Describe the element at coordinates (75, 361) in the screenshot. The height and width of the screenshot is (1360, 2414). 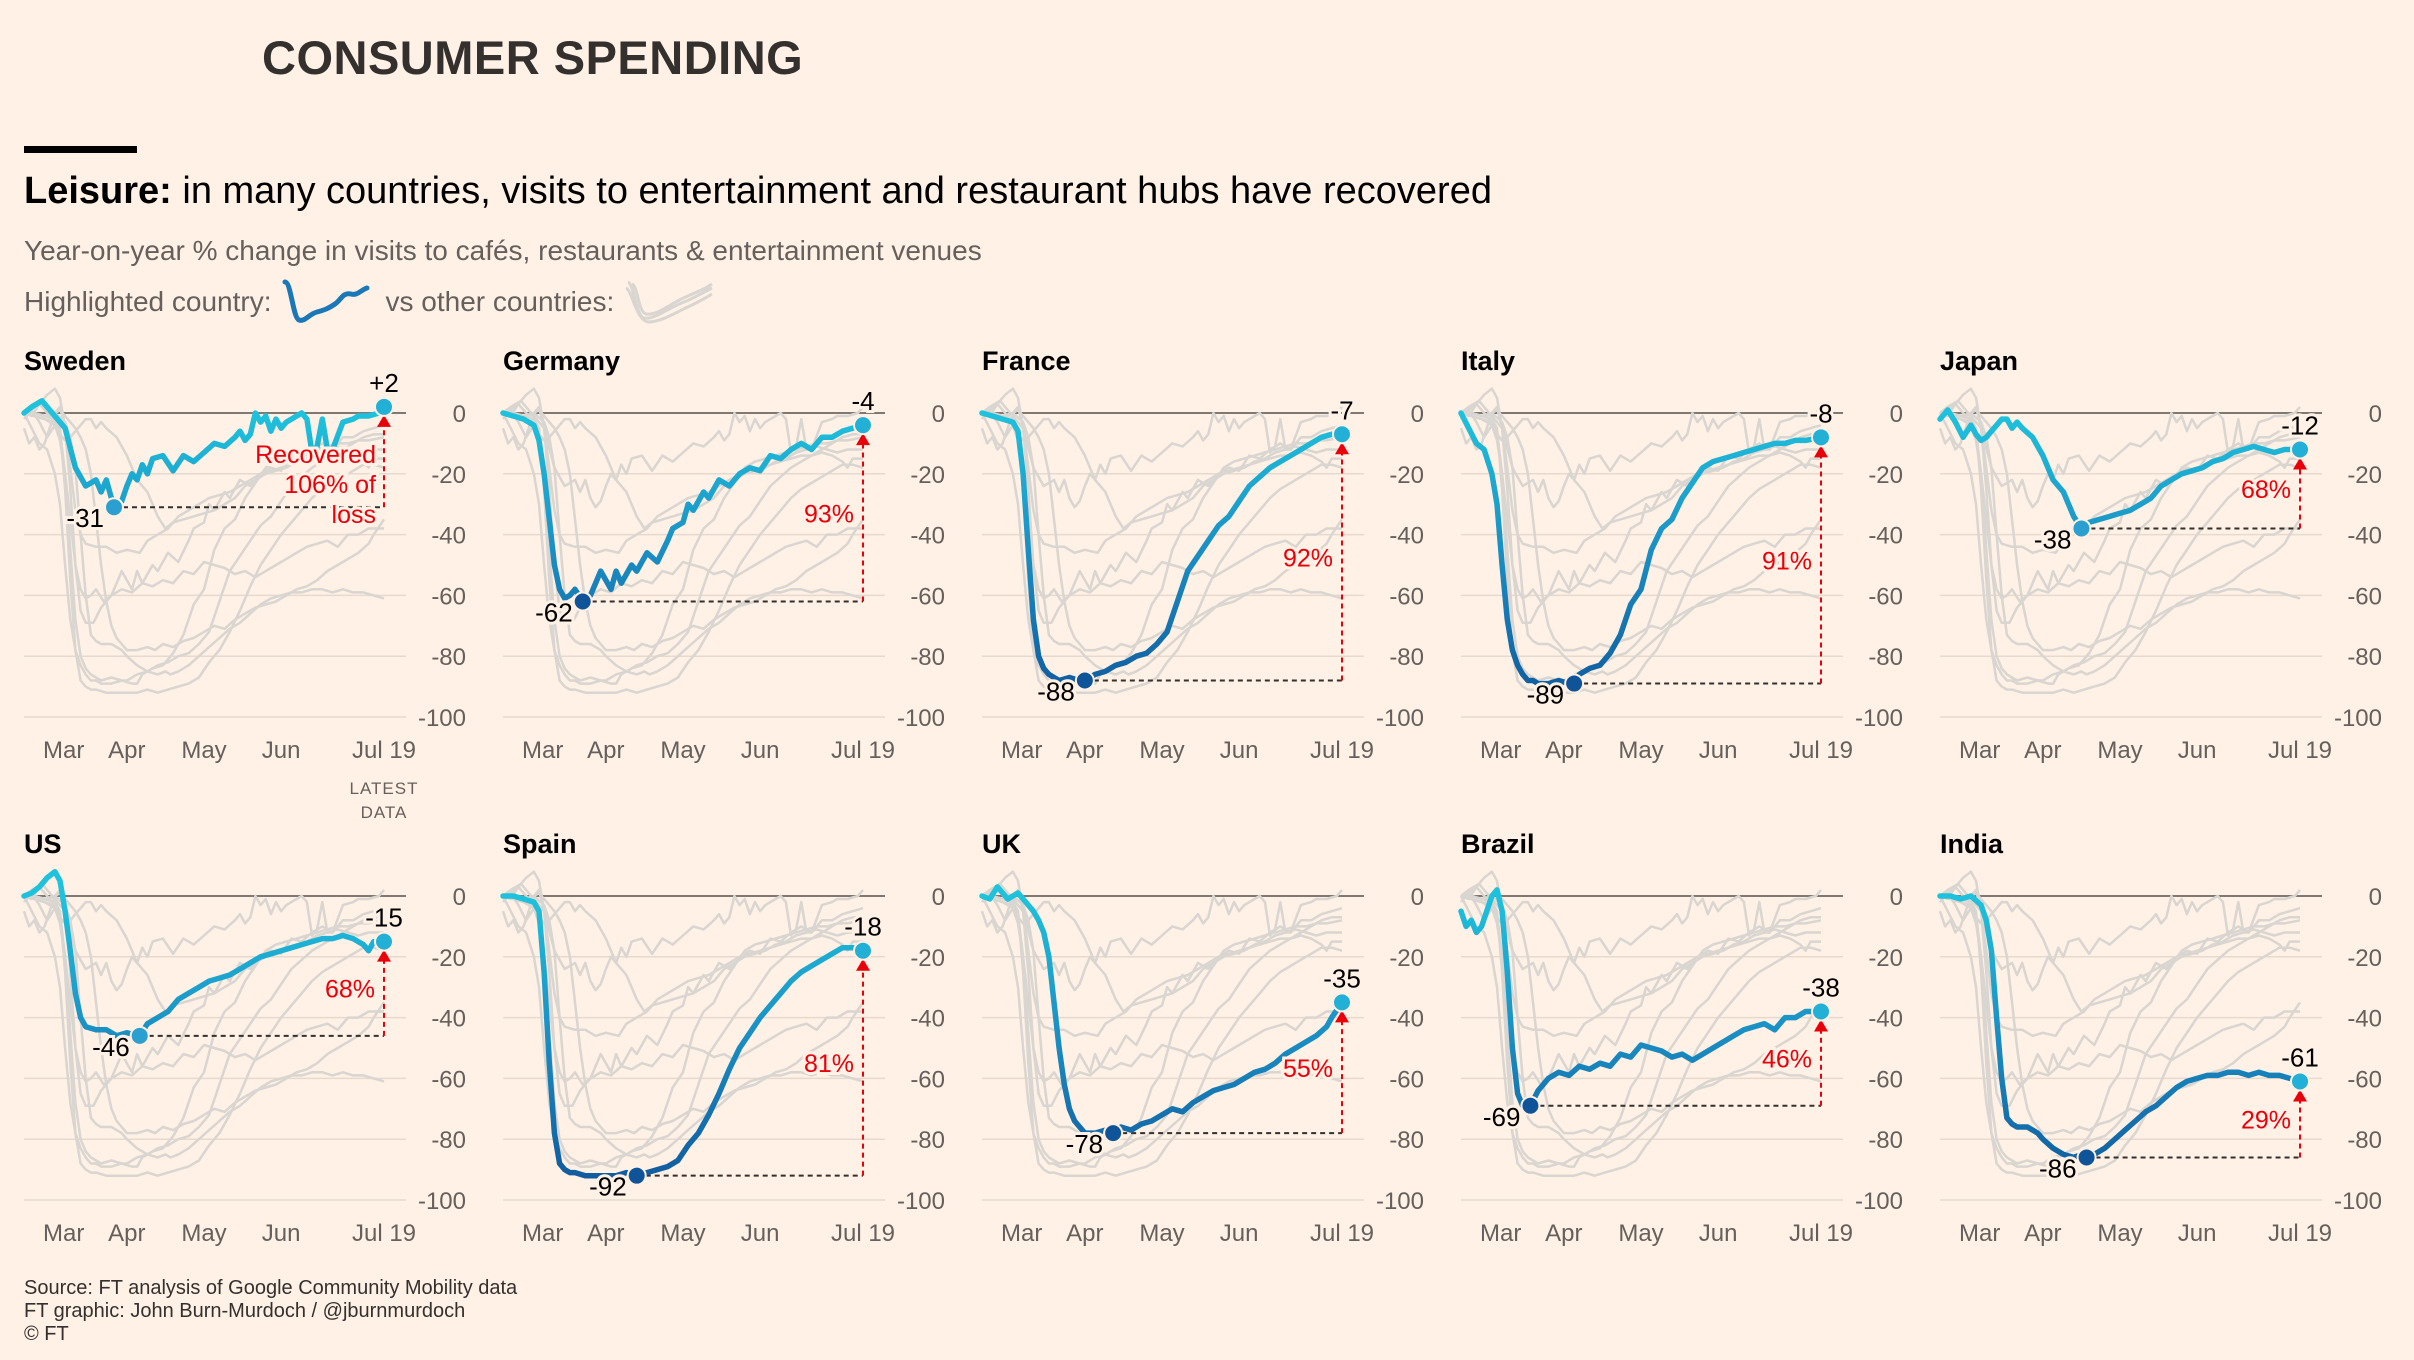
I see `panel-title: Sweden` at that location.